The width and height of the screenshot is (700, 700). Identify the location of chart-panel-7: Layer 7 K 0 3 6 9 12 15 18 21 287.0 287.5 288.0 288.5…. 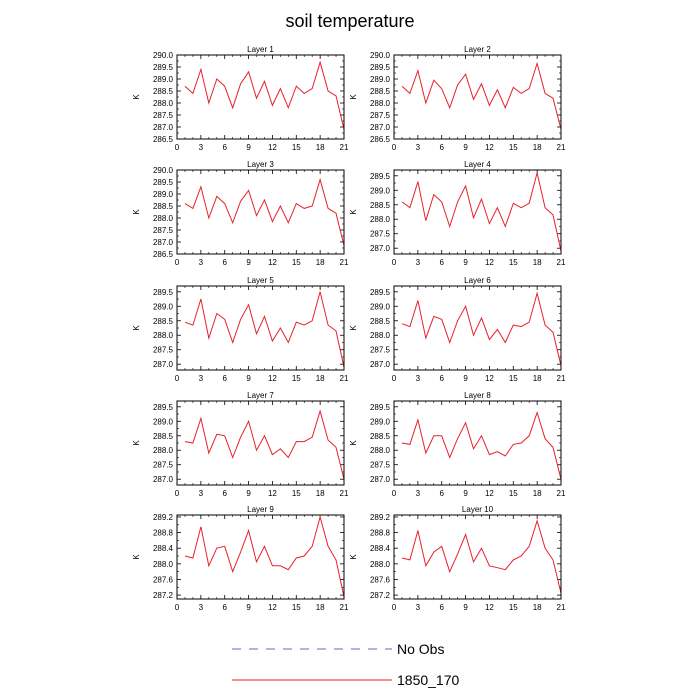
(240, 444).